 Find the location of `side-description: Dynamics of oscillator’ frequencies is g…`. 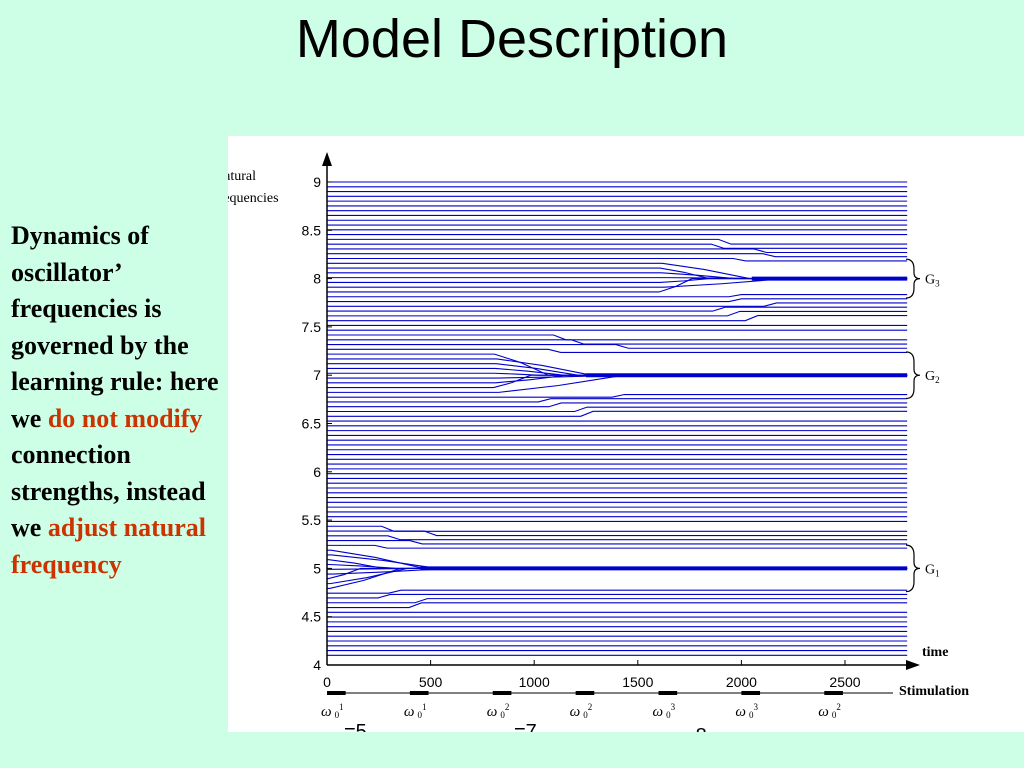

side-description: Dynamics of oscillator’ frequencies is g… is located at coordinates (117, 400).